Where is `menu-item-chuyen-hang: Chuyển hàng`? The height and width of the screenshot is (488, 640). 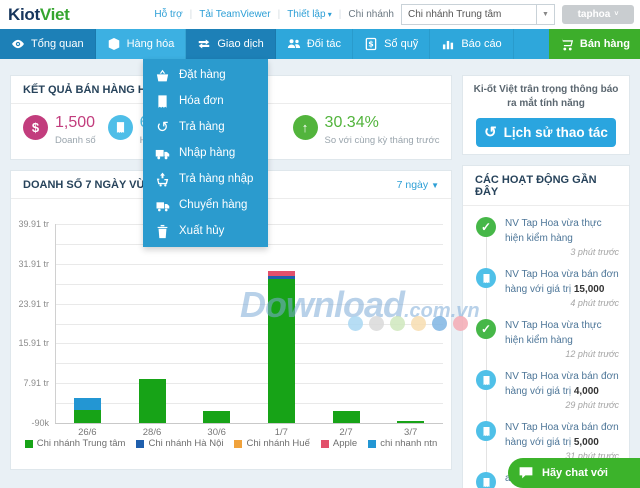
menu-item-chuyen-hang: Chuyển hàng is located at coordinates (205, 205).